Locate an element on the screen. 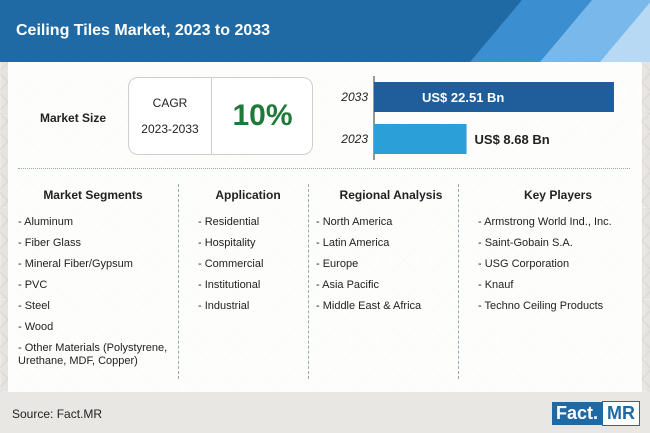 Image resolution: width=650 pixels, height=433 pixels. page-title: Ceiling Tiles Market, 2023 to 2033 is located at coordinates (143, 30).